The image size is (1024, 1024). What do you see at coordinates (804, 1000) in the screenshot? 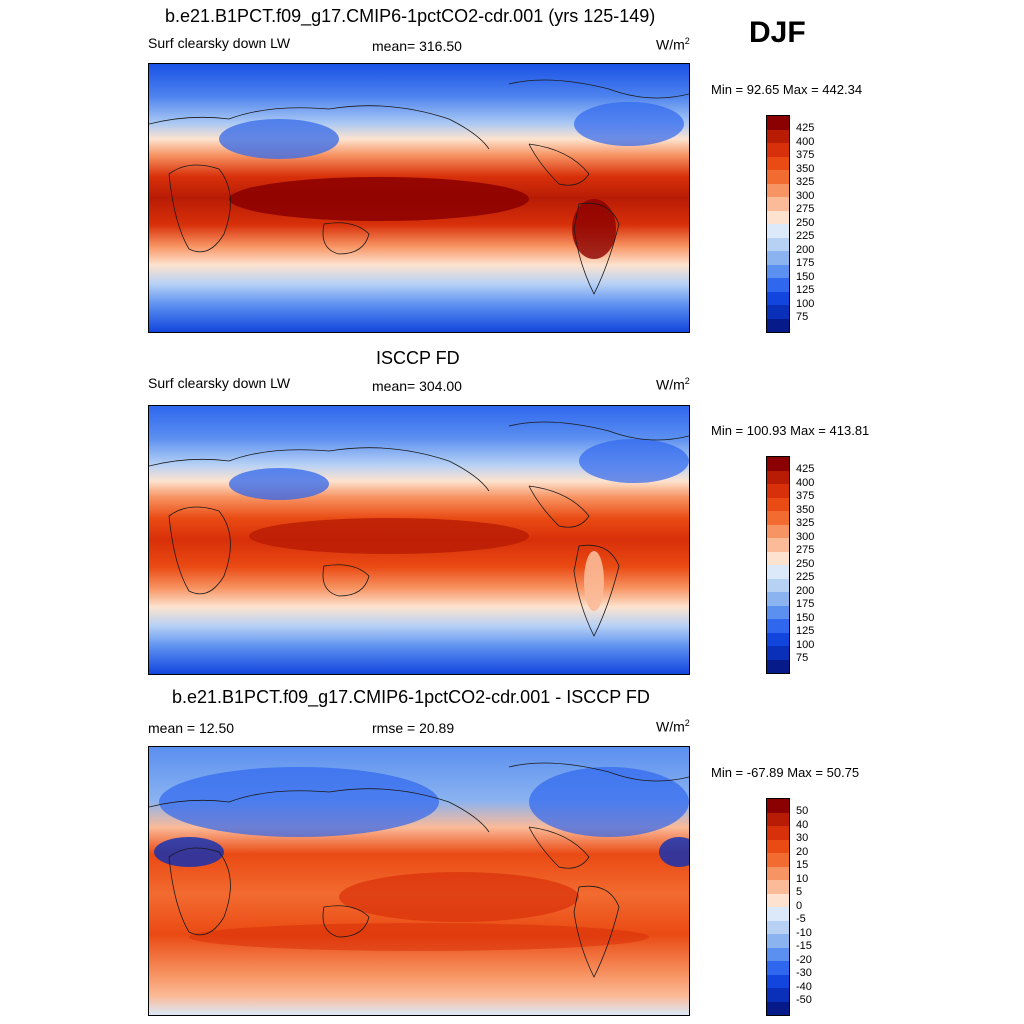
I see `panel3-tick: -50` at bounding box center [804, 1000].